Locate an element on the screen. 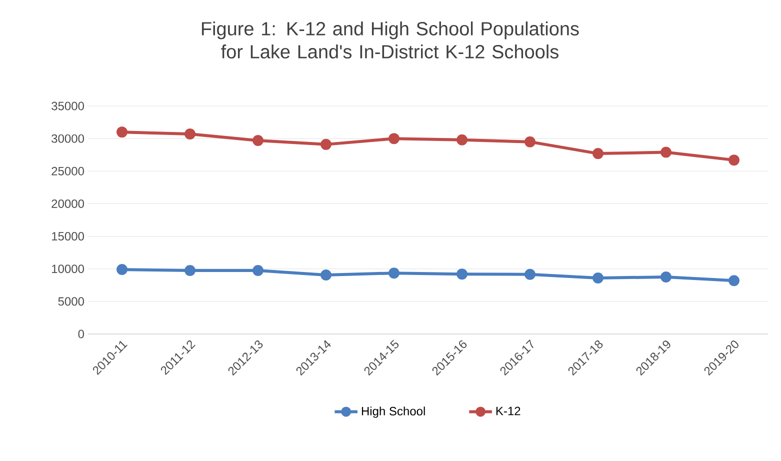  y-tick-label: 10000 is located at coordinates (68, 269).